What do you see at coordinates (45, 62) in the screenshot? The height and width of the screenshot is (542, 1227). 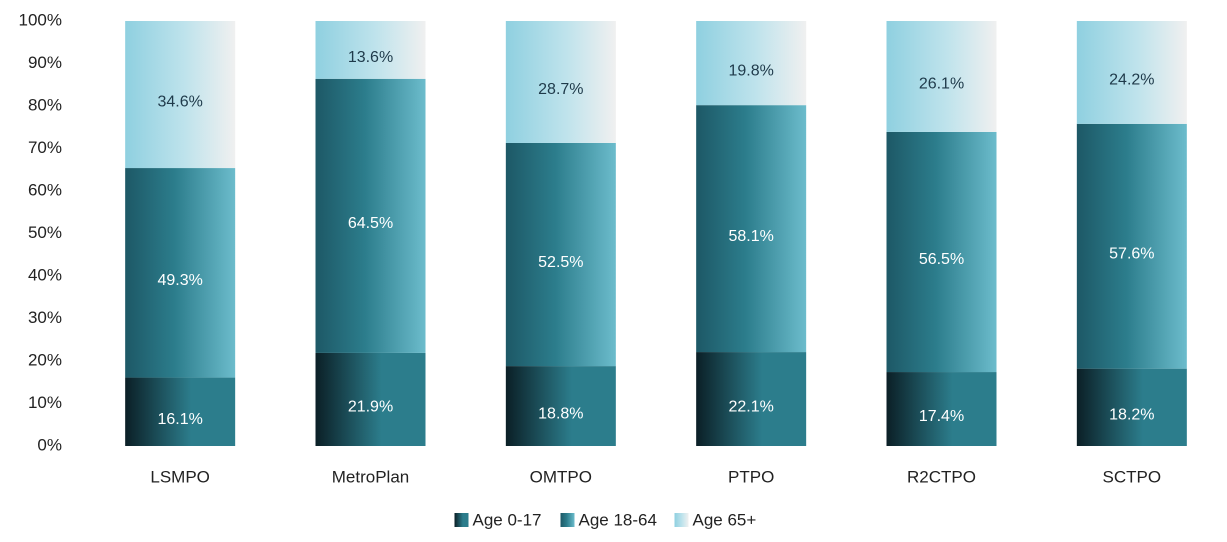 I see `y-tick-label: 90%` at bounding box center [45, 62].